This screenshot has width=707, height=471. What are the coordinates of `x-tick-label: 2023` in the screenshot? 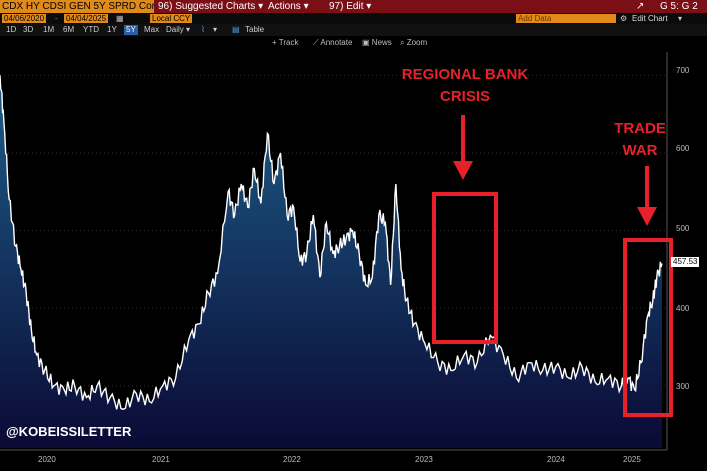 It's located at (424, 459).